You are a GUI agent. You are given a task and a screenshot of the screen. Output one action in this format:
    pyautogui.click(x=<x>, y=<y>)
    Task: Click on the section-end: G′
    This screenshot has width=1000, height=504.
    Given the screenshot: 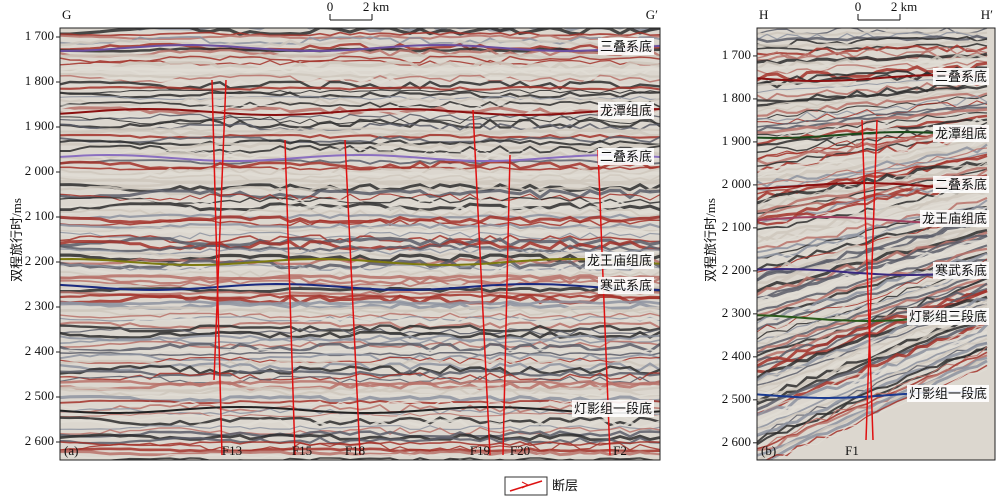 What is the action you would take?
    pyautogui.click(x=652, y=14)
    